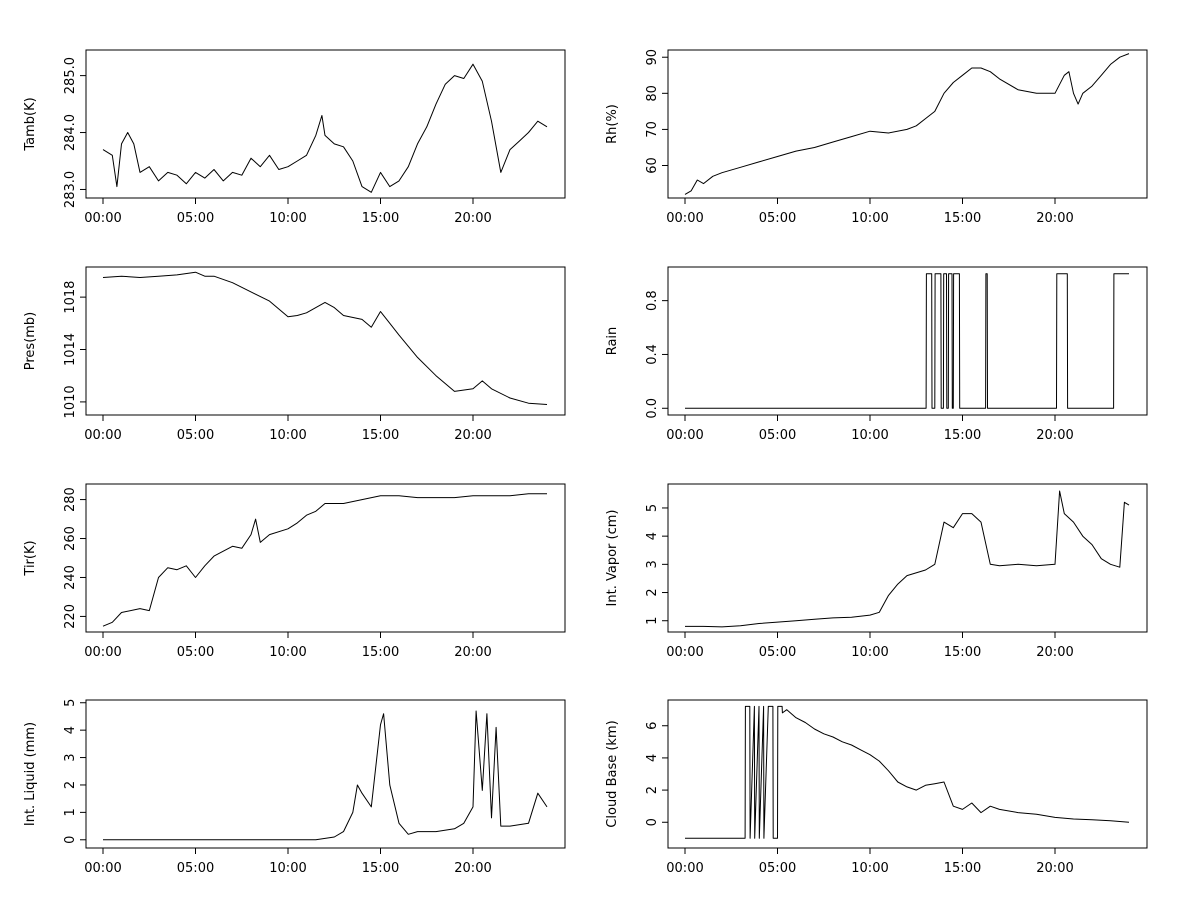 Image resolution: width=1200 pixels, height=900 pixels. Describe the element at coordinates (612, 773) in the screenshot. I see `y-axis-title: Cloud Base (km)` at that location.